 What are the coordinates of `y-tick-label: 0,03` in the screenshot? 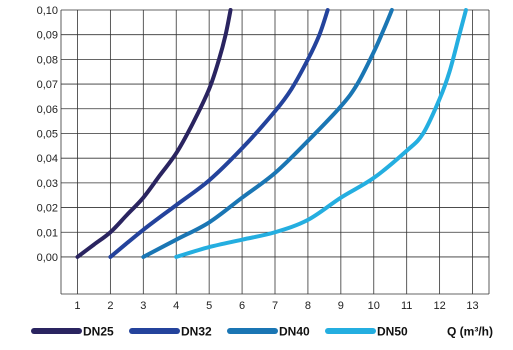 It's located at (47, 184).